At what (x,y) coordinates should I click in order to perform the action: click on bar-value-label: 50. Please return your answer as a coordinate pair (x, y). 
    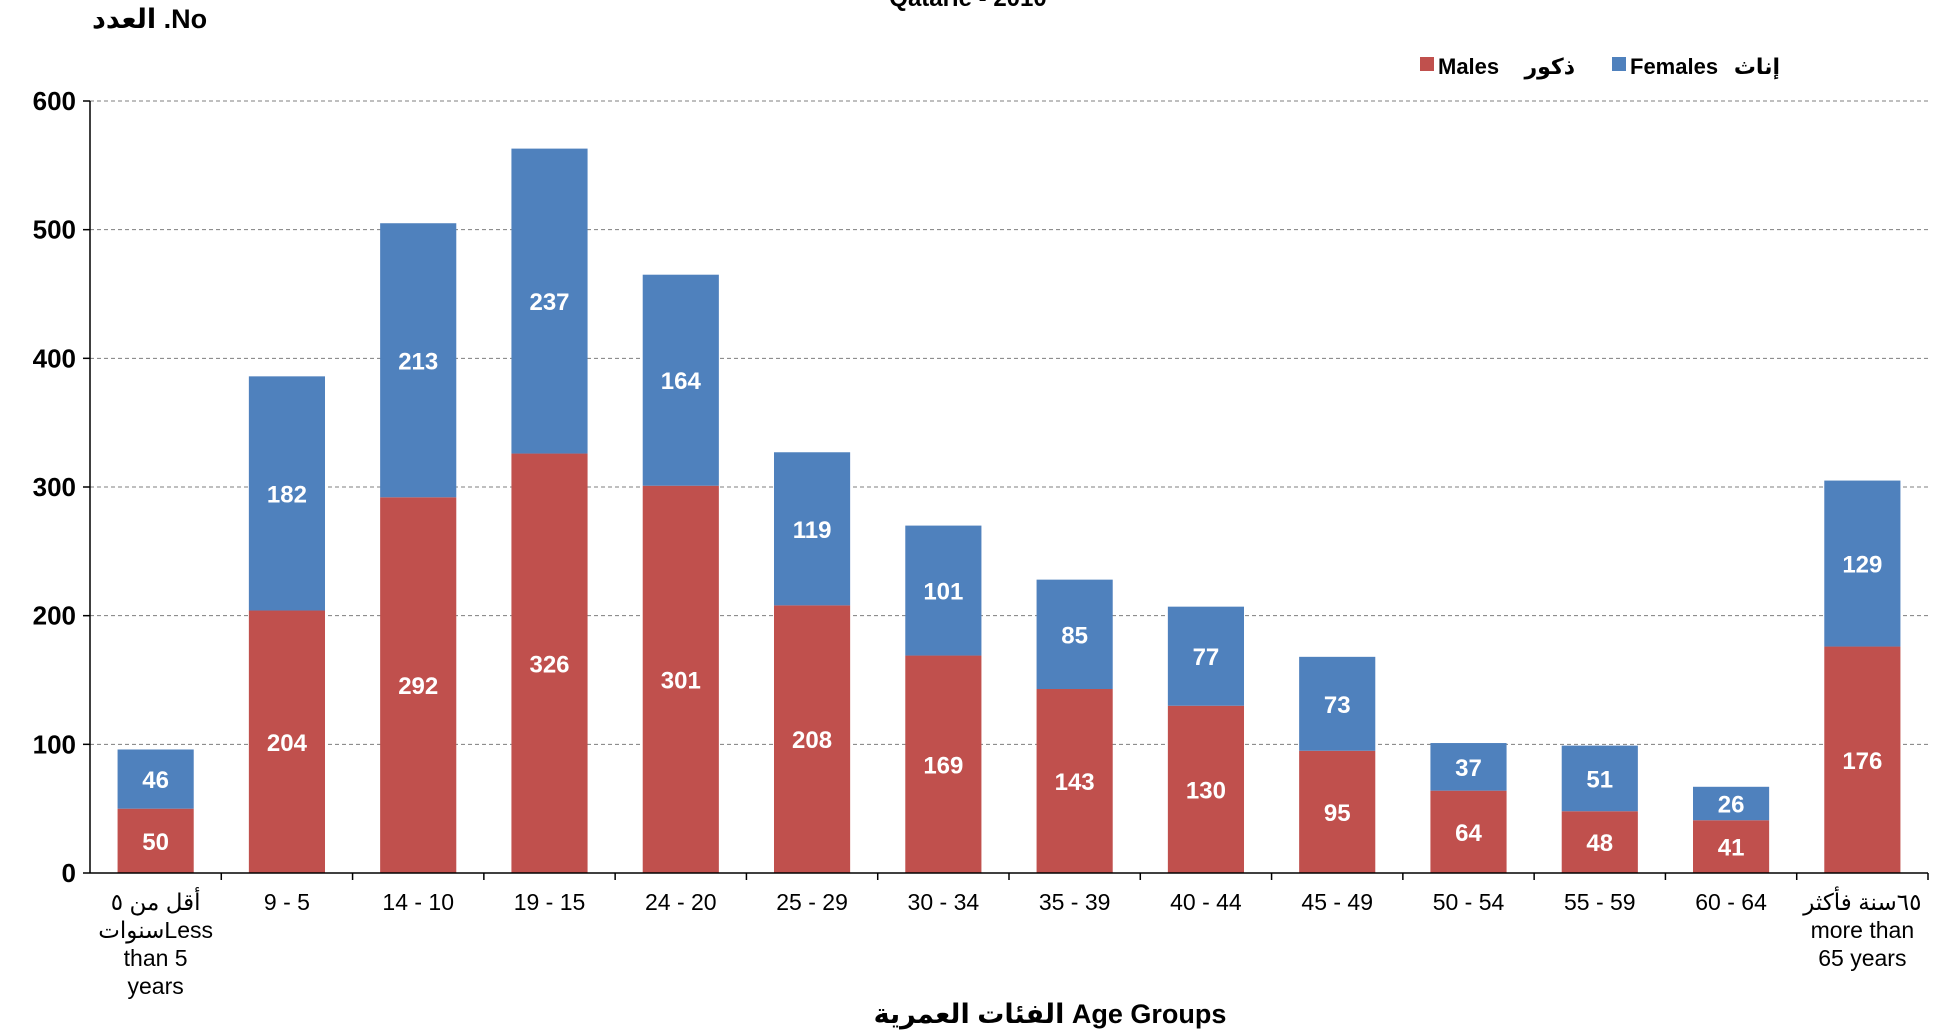
    Looking at the image, I should click on (155, 842).